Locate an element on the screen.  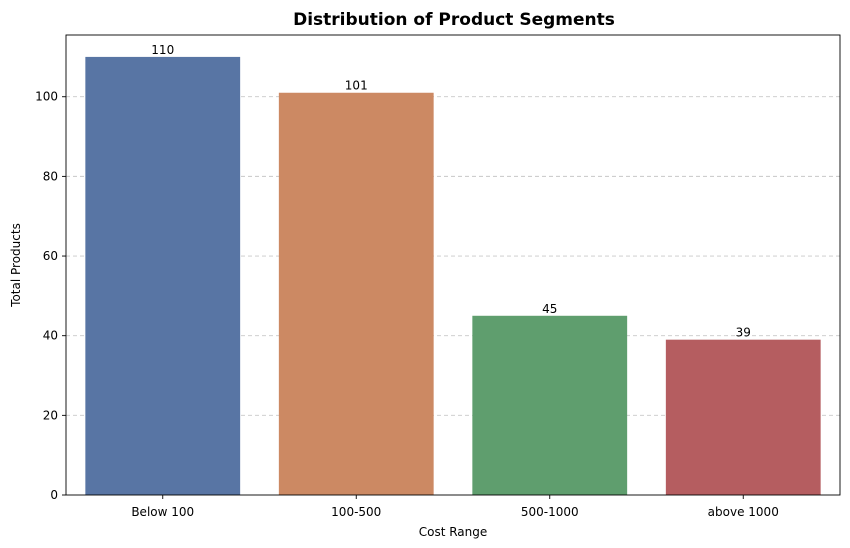
x-axis-label: Cost Range is located at coordinates (453, 532).